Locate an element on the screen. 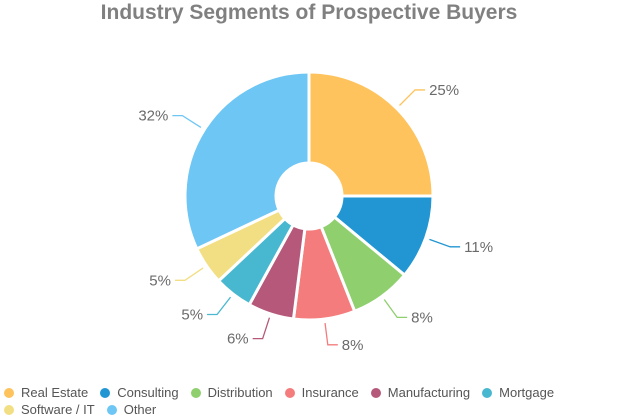 The width and height of the screenshot is (618, 419). legend-item: Insurance is located at coordinates (321, 392).